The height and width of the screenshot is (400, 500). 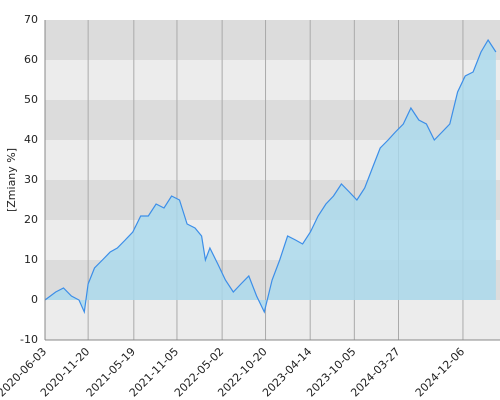 What do you see at coordinates (440, 372) in the screenshot?
I see `x-tick-label: 2024-12-06` at bounding box center [440, 372].